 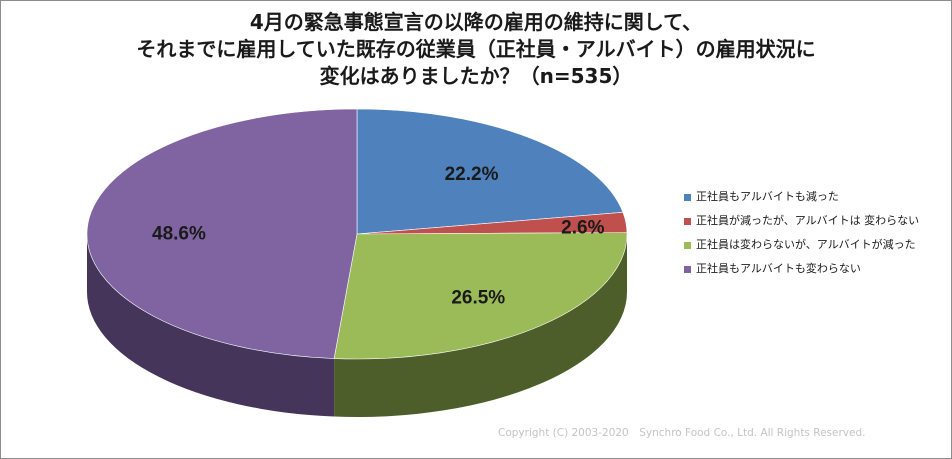 I want to click on title-line-3: 変化はありましたか？（n=535）, so click(x=476, y=76).